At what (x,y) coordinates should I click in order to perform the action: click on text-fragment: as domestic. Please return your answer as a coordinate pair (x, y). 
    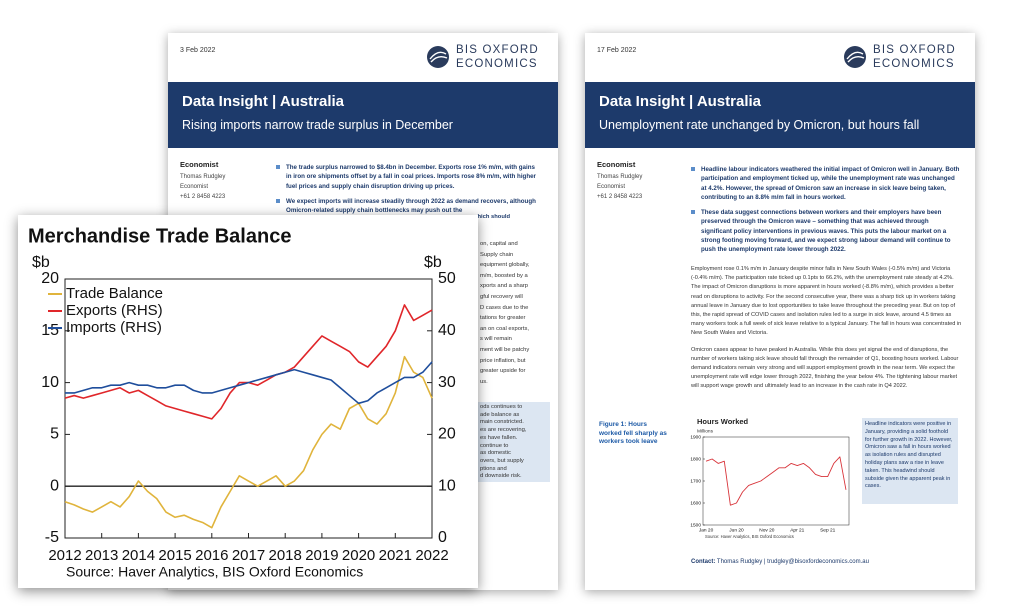
    Looking at the image, I should click on (495, 453).